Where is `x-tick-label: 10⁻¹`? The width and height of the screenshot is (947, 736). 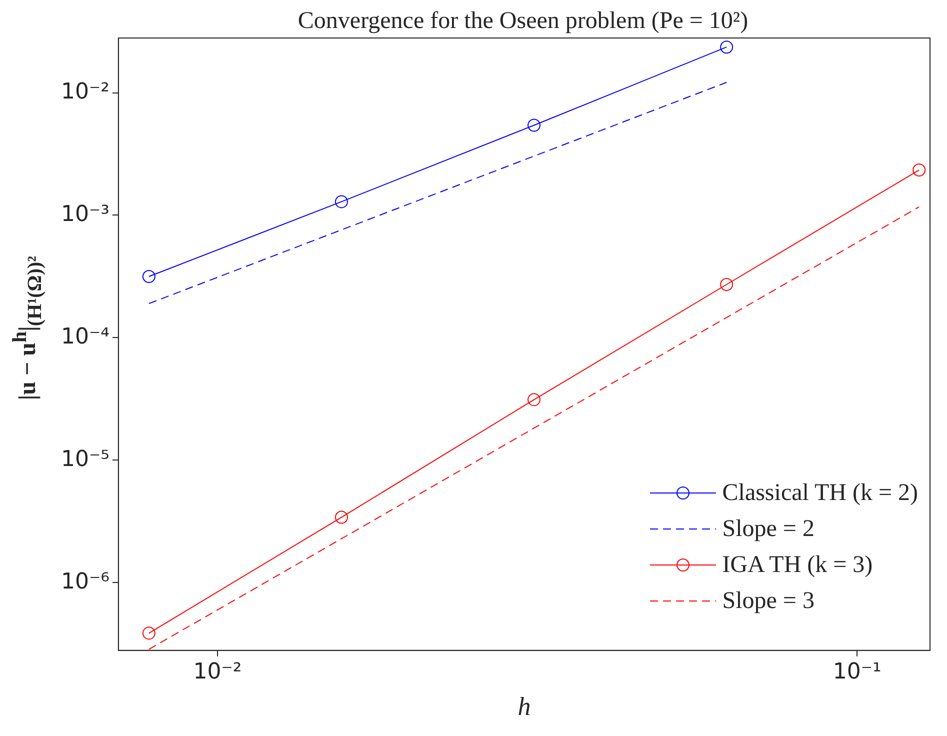 x-tick-label: 10⁻¹ is located at coordinates (857, 671).